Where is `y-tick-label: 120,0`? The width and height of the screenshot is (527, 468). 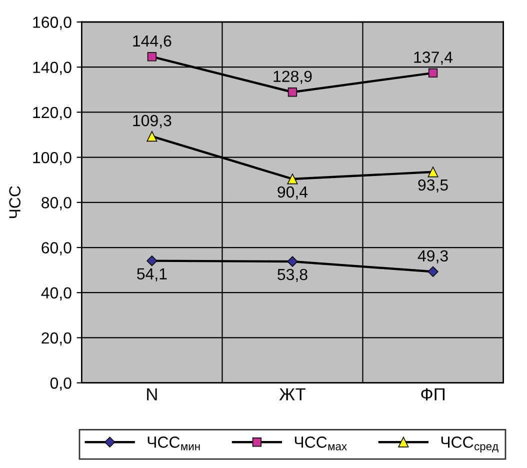
y-tick-label: 120,0 is located at coordinates (52, 113).